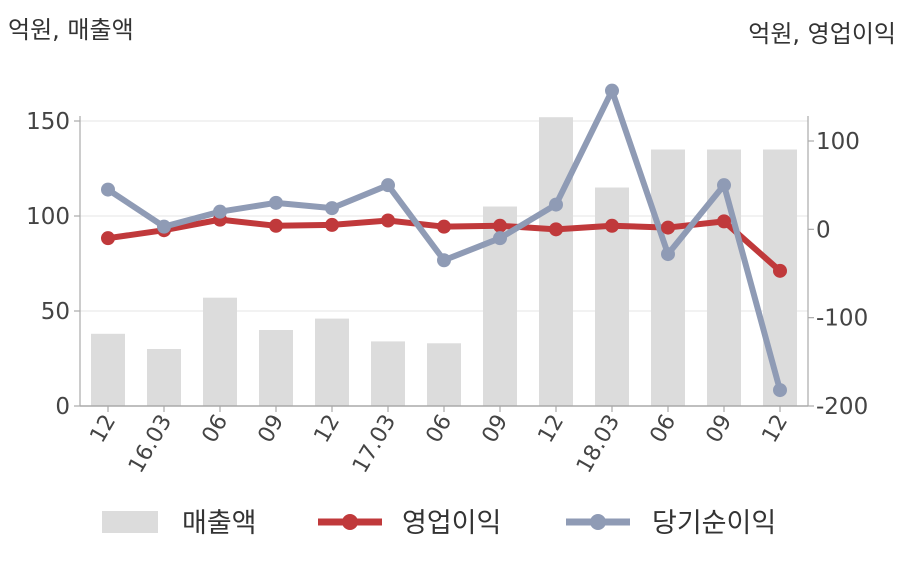 This screenshot has height=580, width=908. What do you see at coordinates (150, 444) in the screenshot?
I see `x-tick-label: 16.03` at bounding box center [150, 444].